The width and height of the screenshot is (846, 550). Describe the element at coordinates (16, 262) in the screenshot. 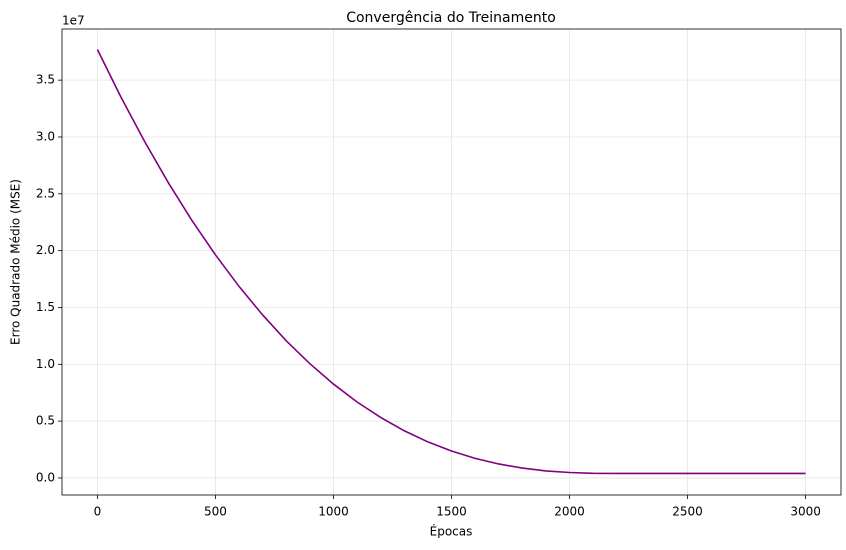

I see `y-axis-label: Erro Quadrado Médio (MSE)` at that location.